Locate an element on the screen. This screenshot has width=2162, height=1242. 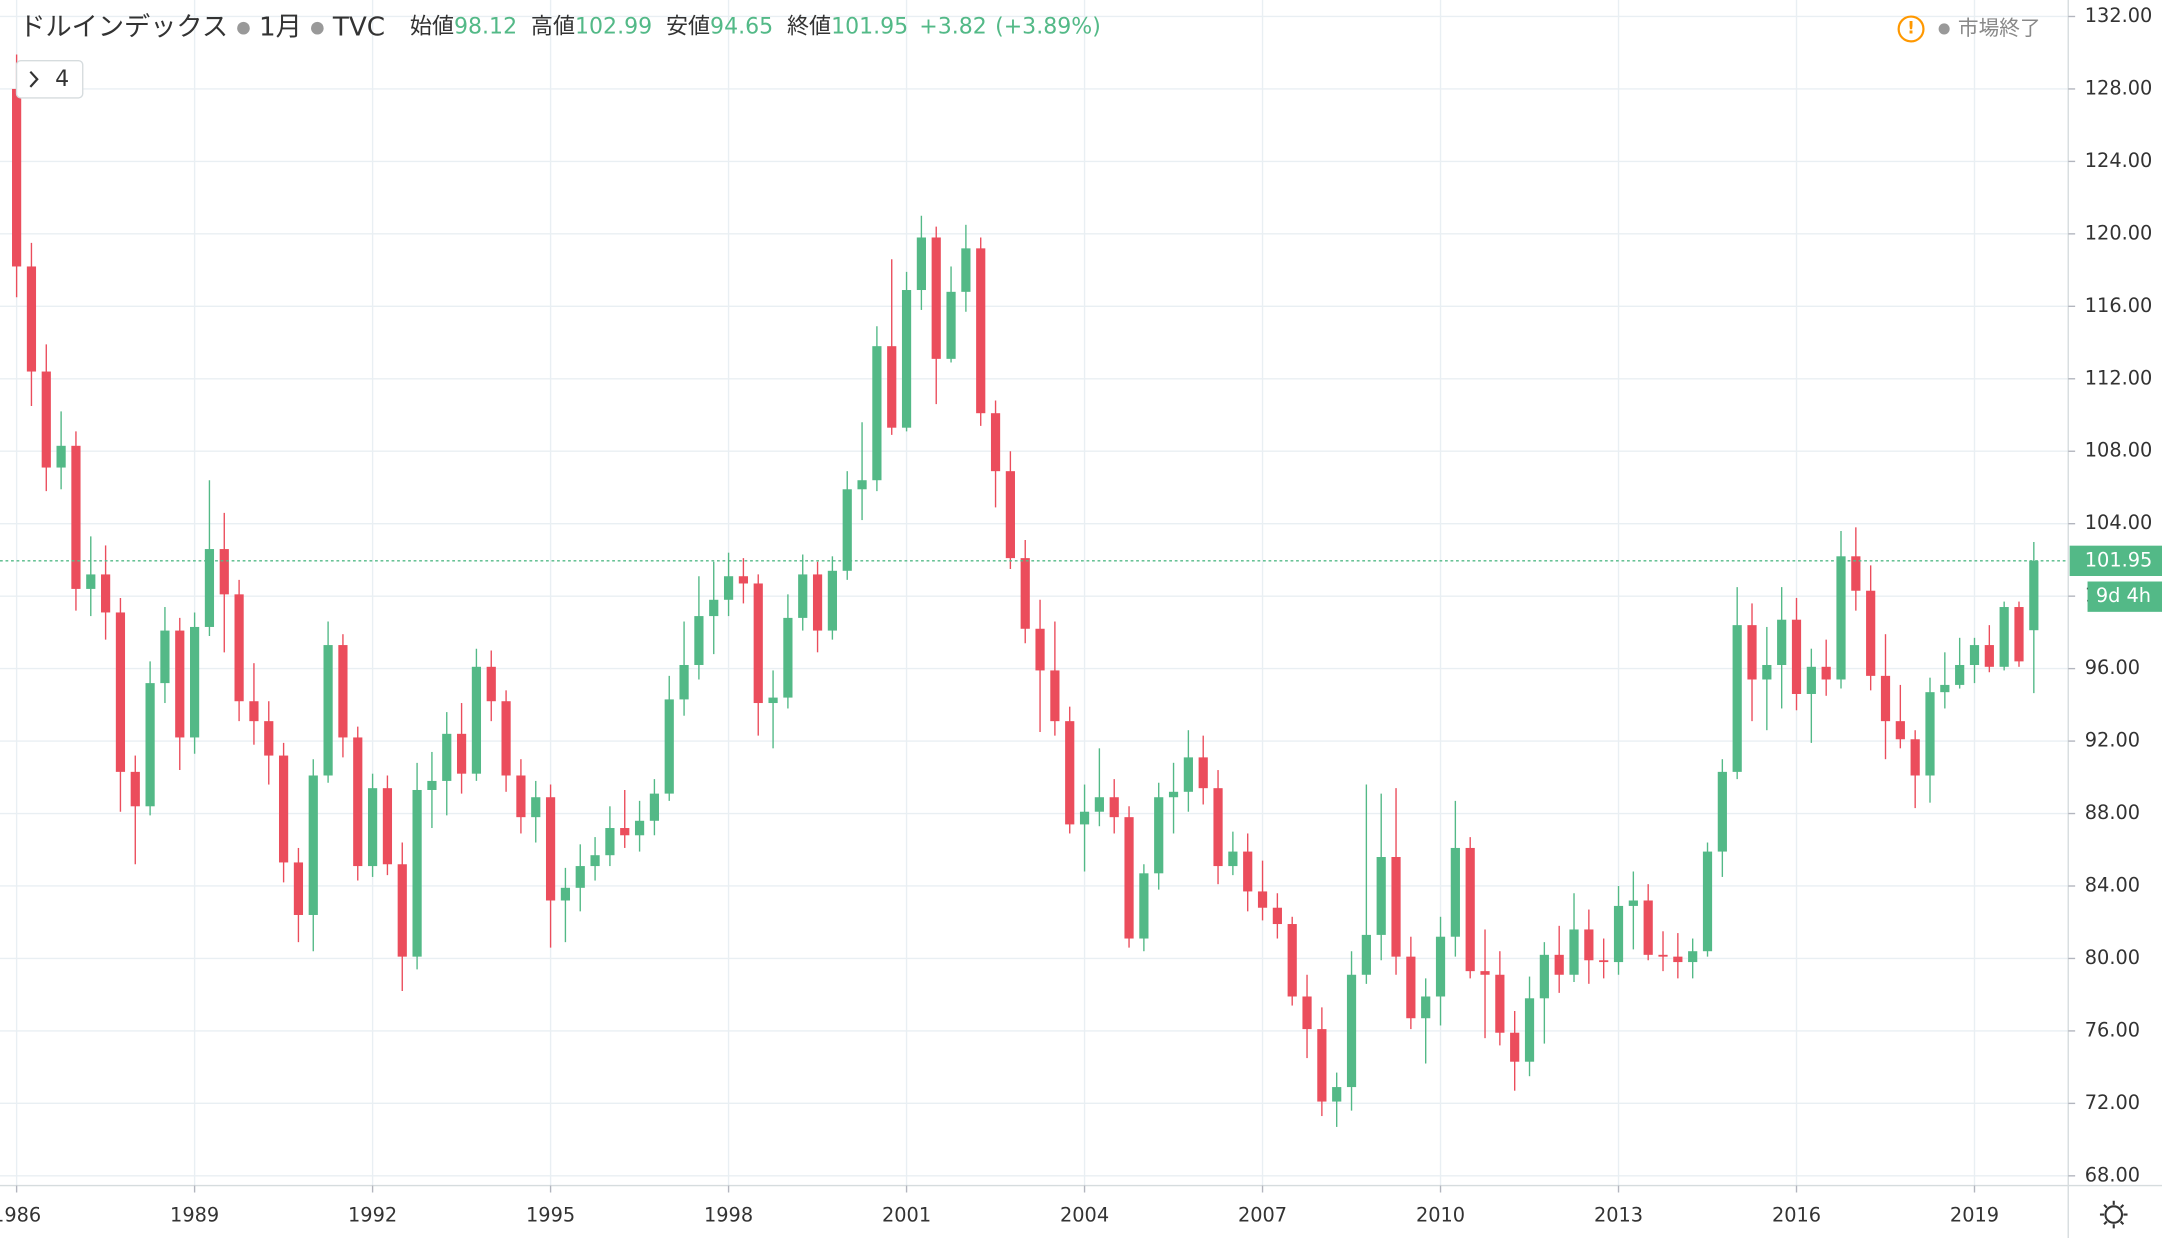
y-tick-label: 96.00 is located at coordinates (2112, 667).